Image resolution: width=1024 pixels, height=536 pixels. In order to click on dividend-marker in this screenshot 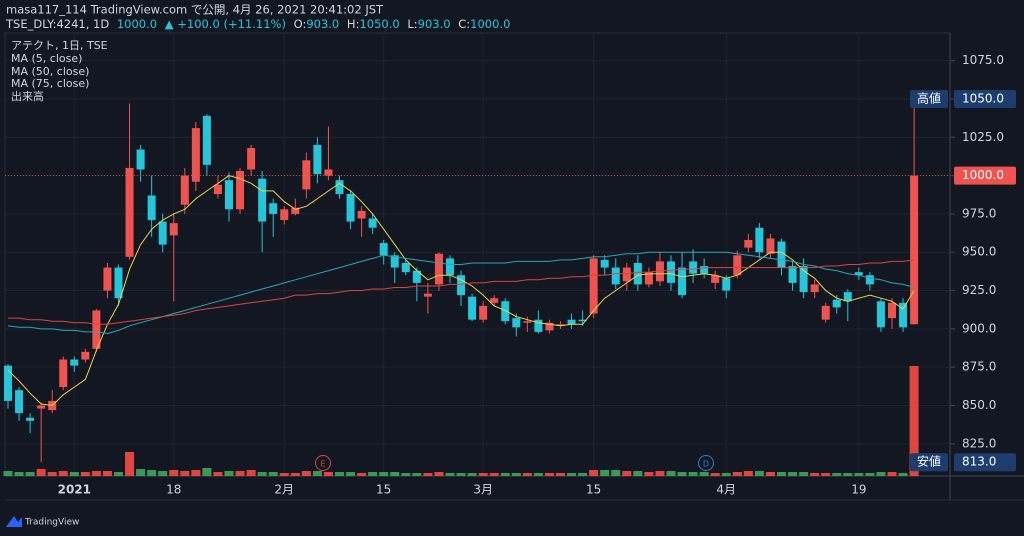, I will do `click(706, 463)`.